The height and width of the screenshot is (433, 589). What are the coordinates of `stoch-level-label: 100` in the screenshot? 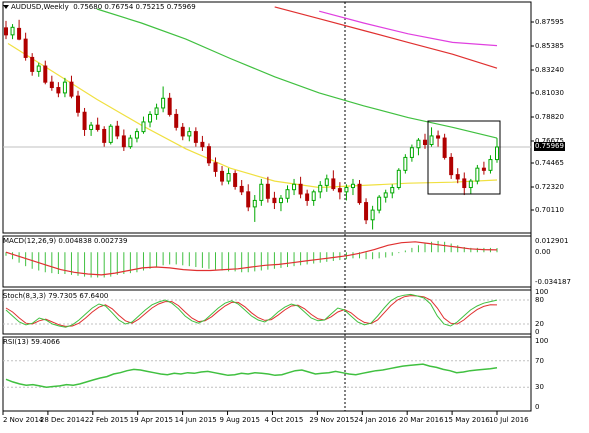 It's located at (542, 292).